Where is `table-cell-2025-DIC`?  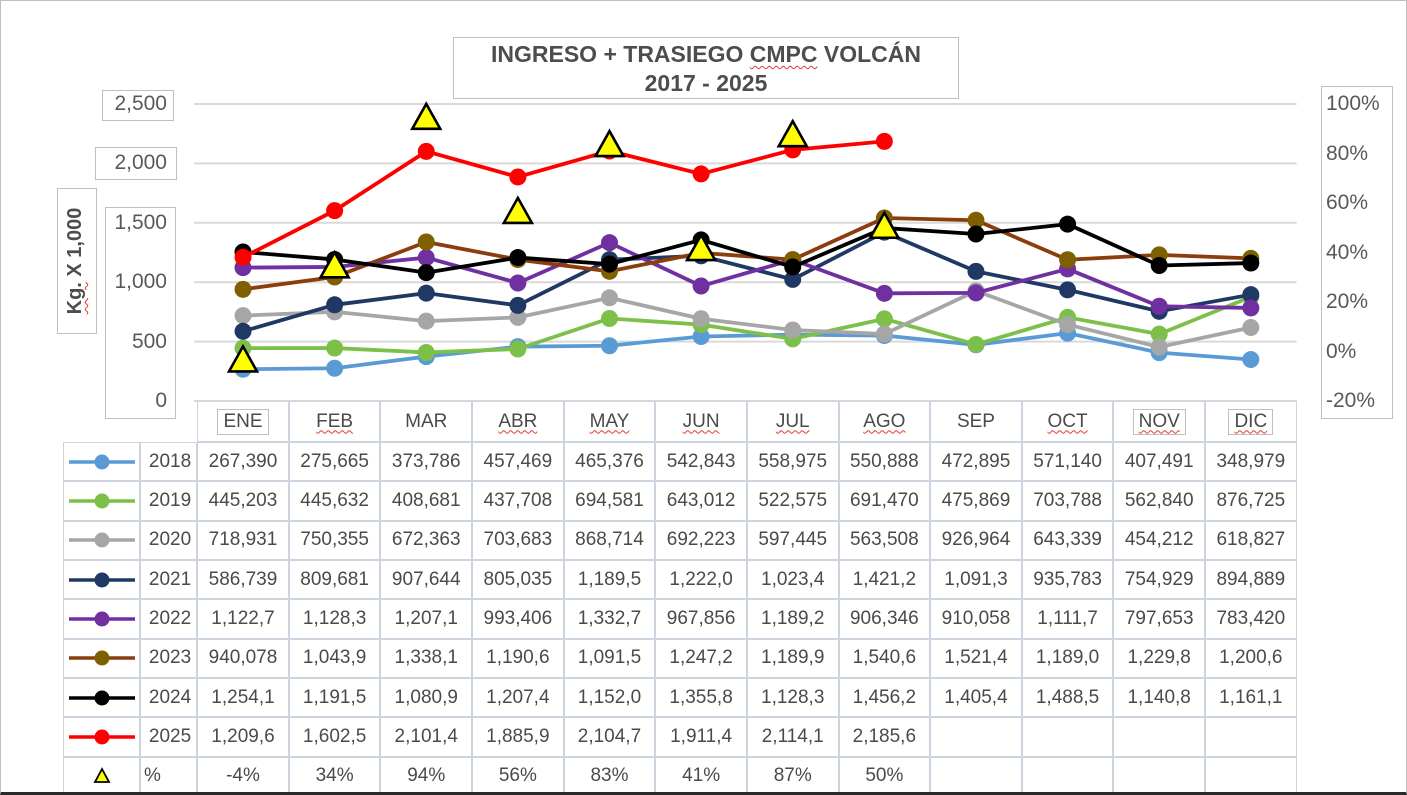
table-cell-2025-DIC is located at coordinates (1251, 737).